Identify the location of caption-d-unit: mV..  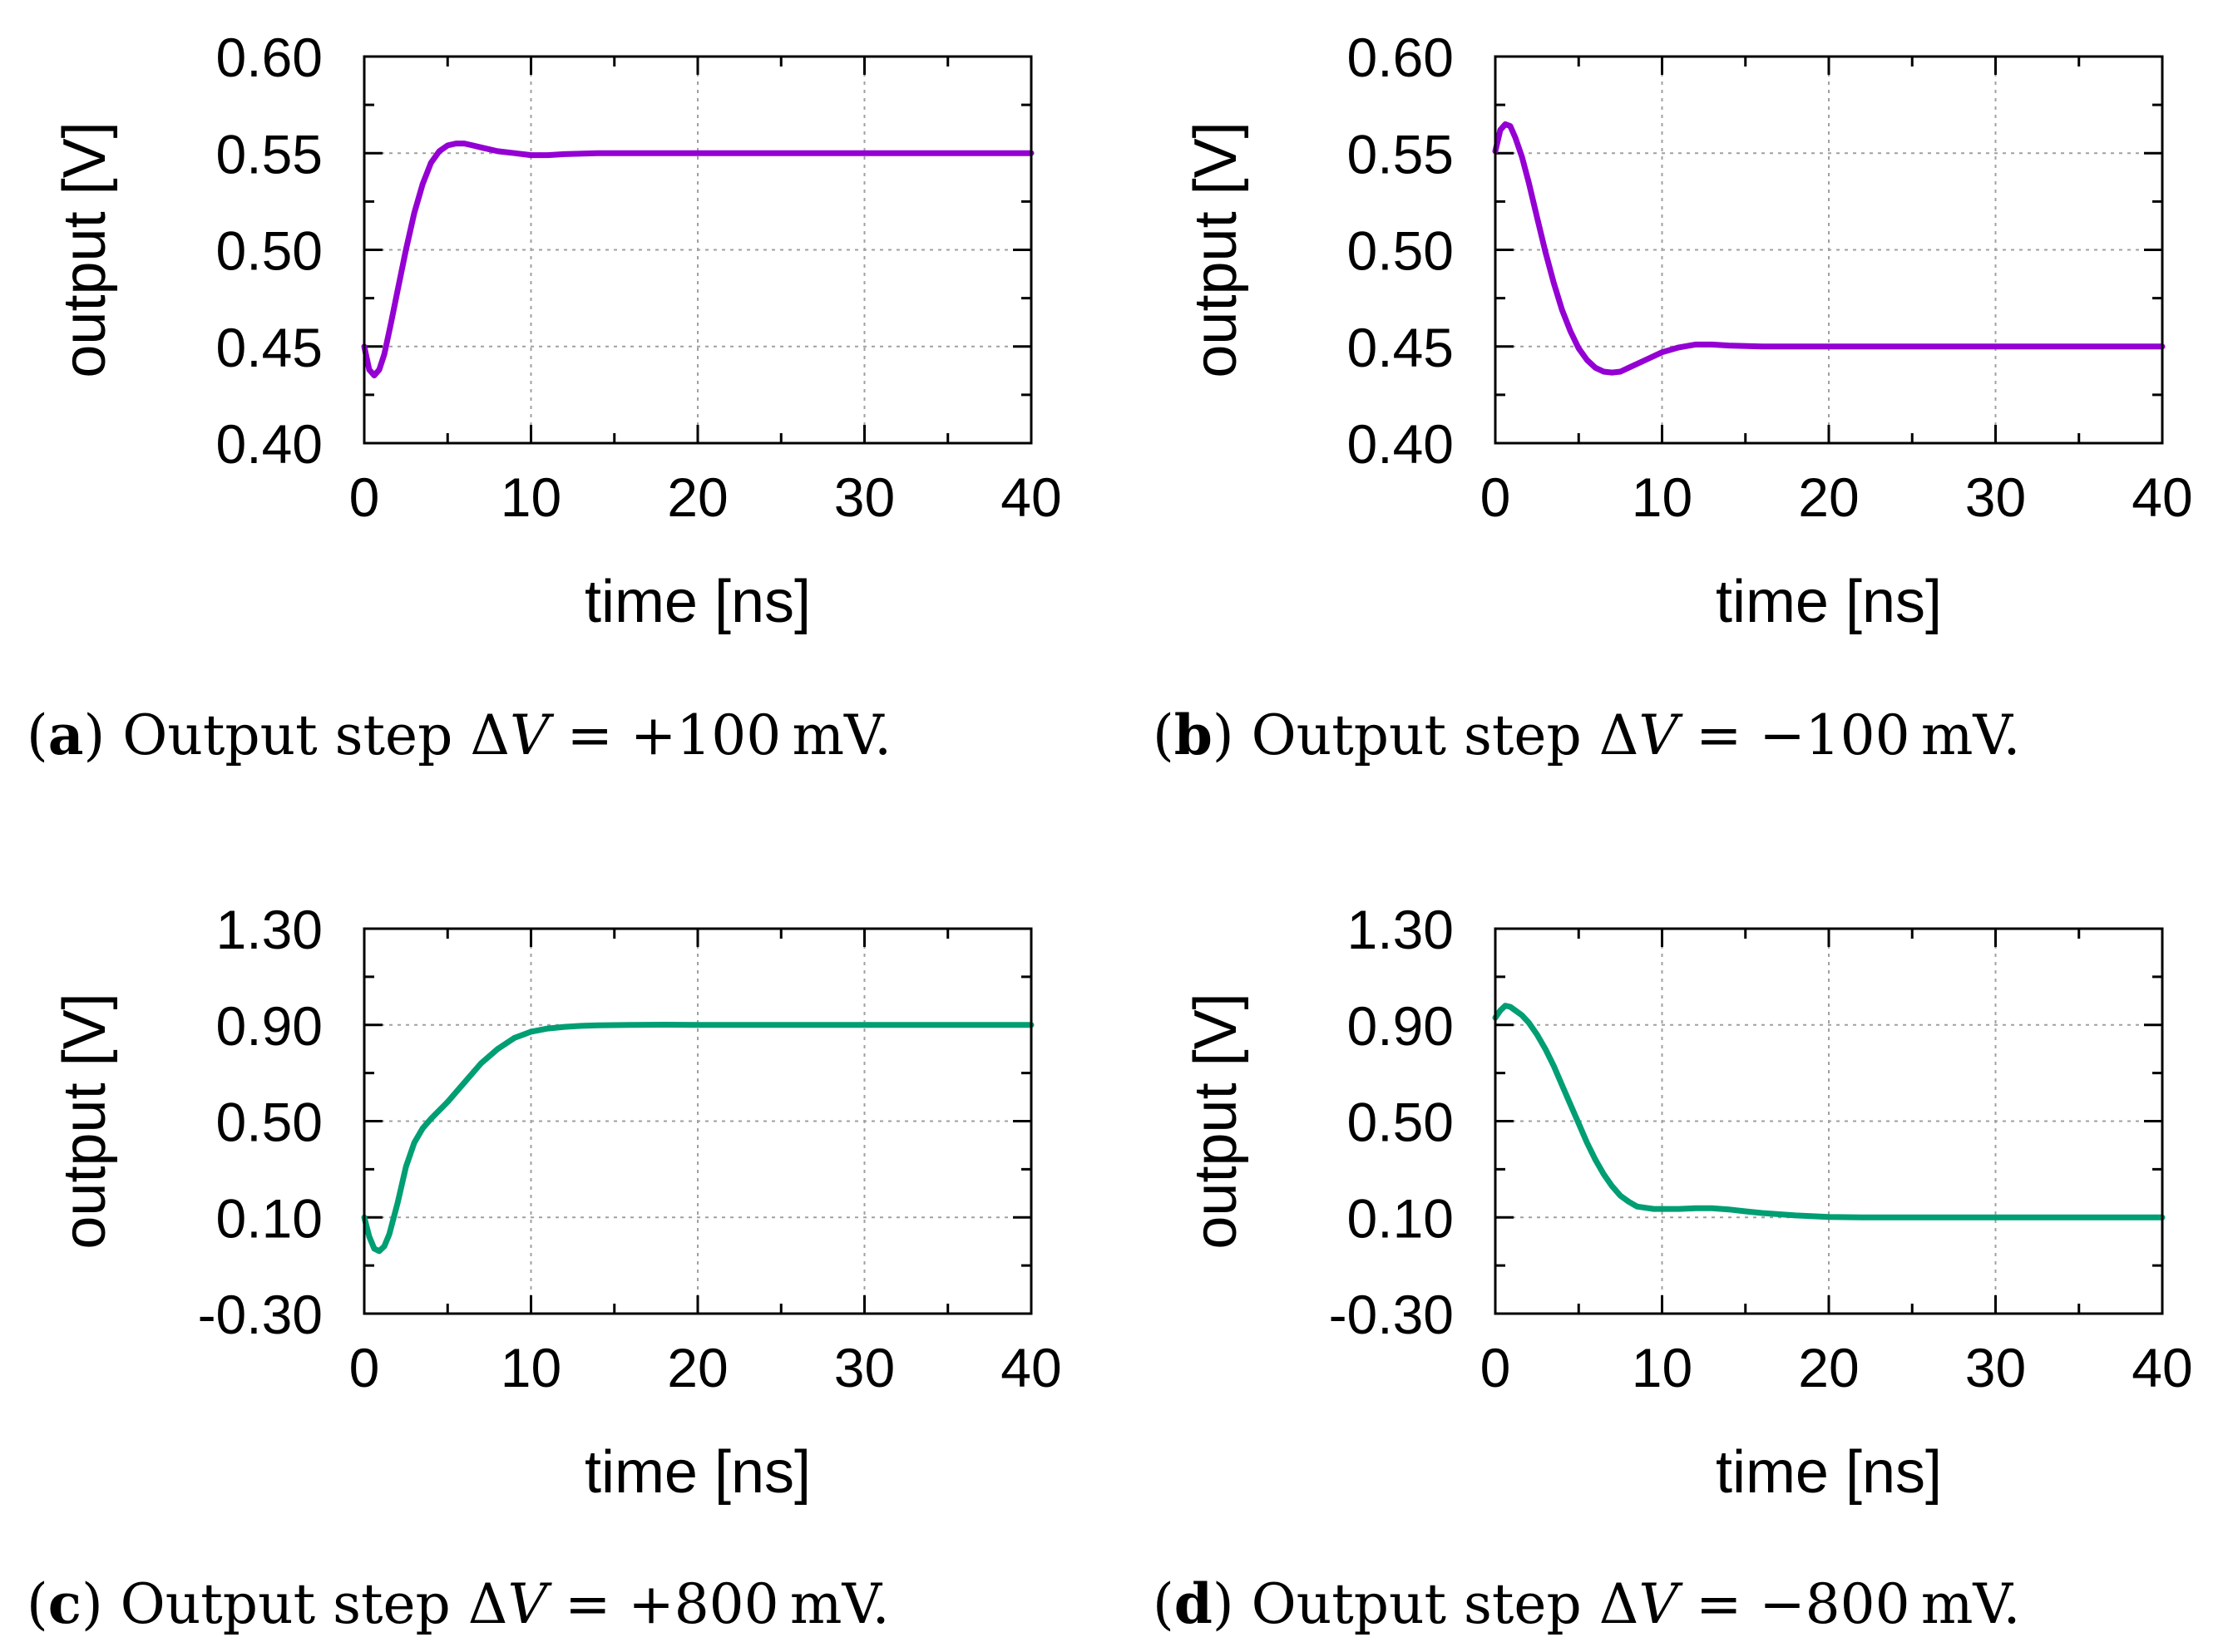
(1970, 1604).